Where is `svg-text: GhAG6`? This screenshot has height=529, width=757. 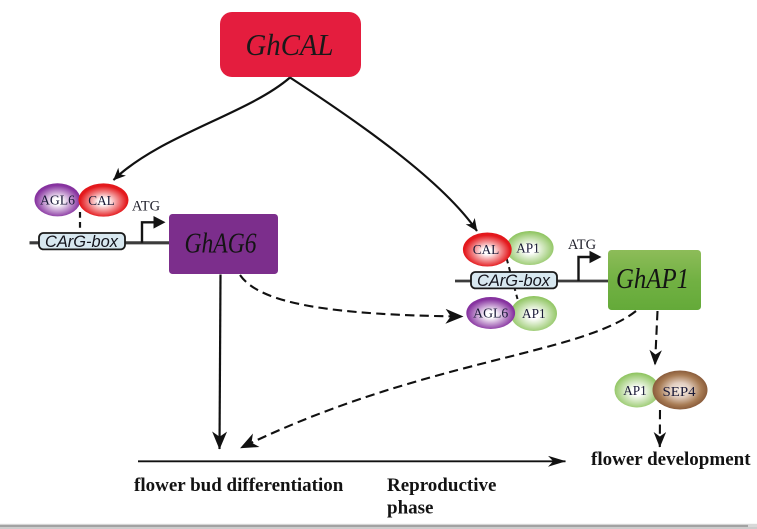
svg-text: GhAG6 is located at coordinates (221, 244).